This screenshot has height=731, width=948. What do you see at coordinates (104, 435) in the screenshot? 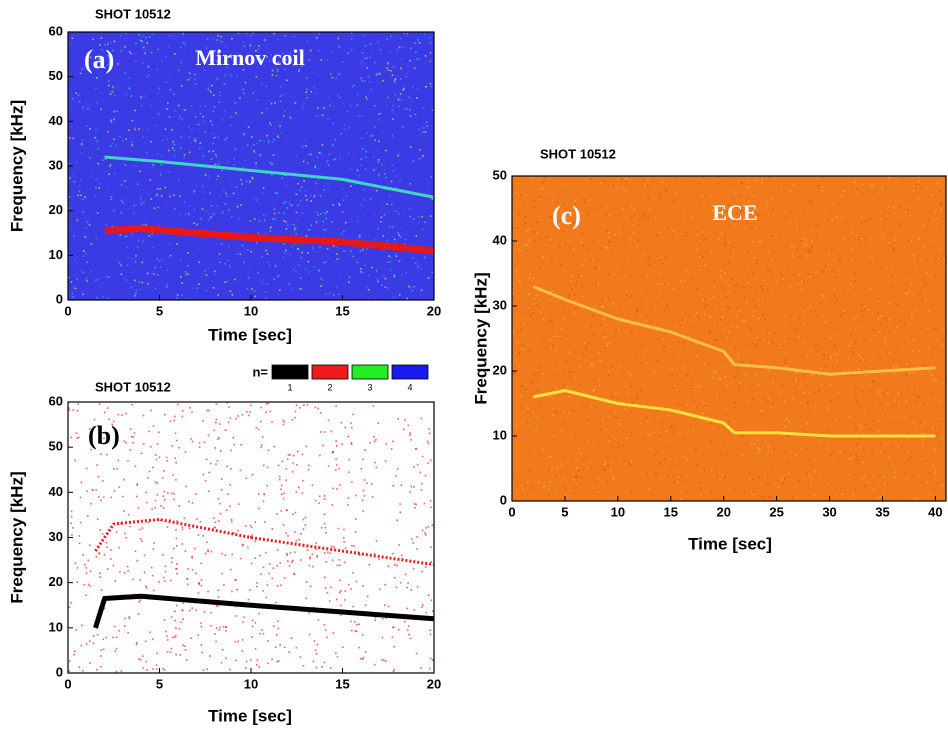
I see `panel-label: (b)` at bounding box center [104, 435].